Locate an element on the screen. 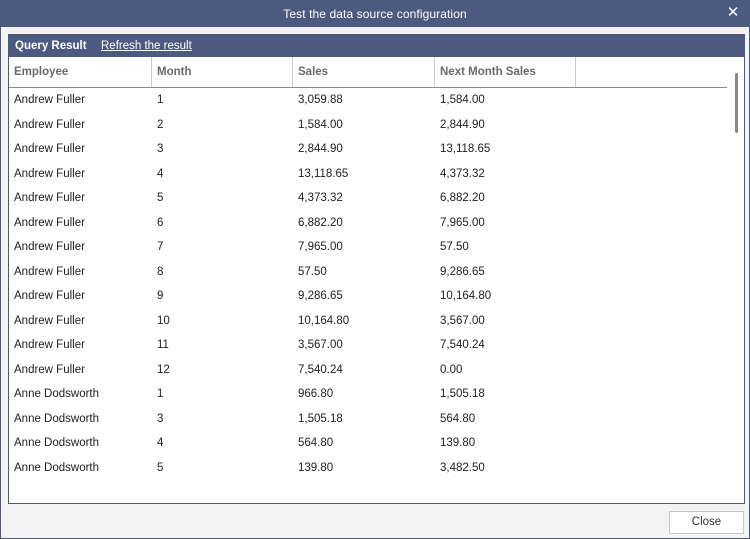 The width and height of the screenshot is (750, 539). cell-sales: 564.80 is located at coordinates (316, 443).